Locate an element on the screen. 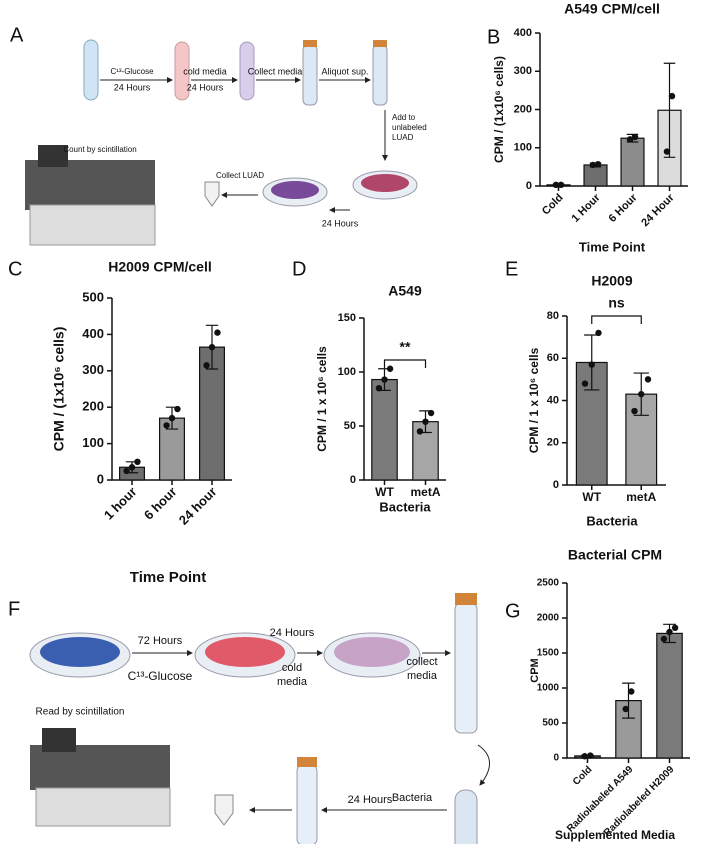 This screenshot has width=708, height=844. chart-title: A549 is located at coordinates (405, 291).